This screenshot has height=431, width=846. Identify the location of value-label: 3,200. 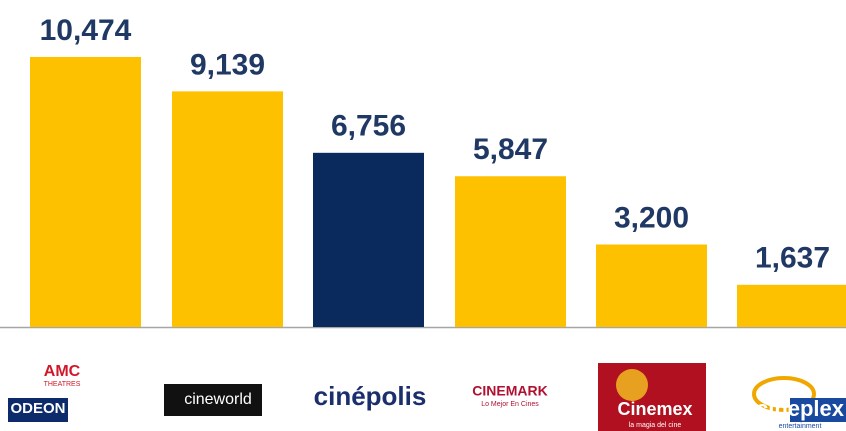
(651, 217).